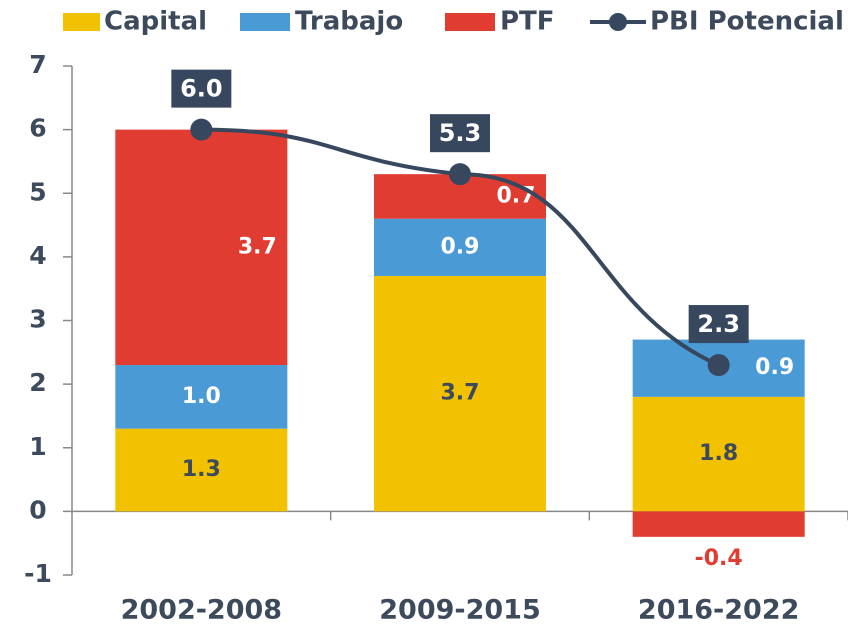 The height and width of the screenshot is (626, 848). I want to click on data-label: 0.7, so click(516, 195).